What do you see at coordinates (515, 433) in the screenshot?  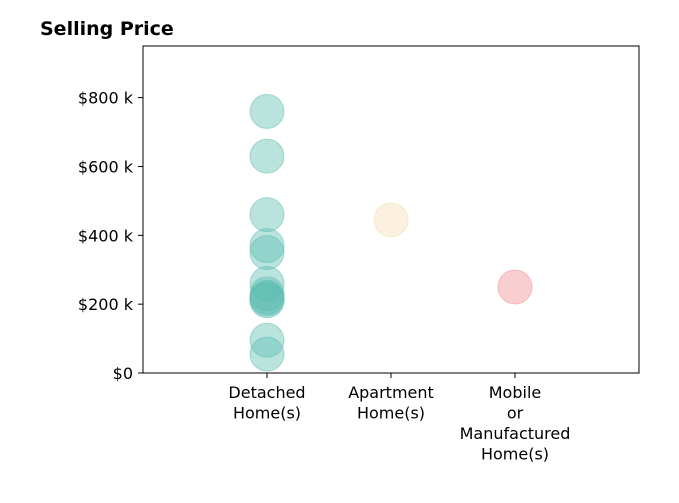 I see `x-tick-label-line: Manufactured` at bounding box center [515, 433].